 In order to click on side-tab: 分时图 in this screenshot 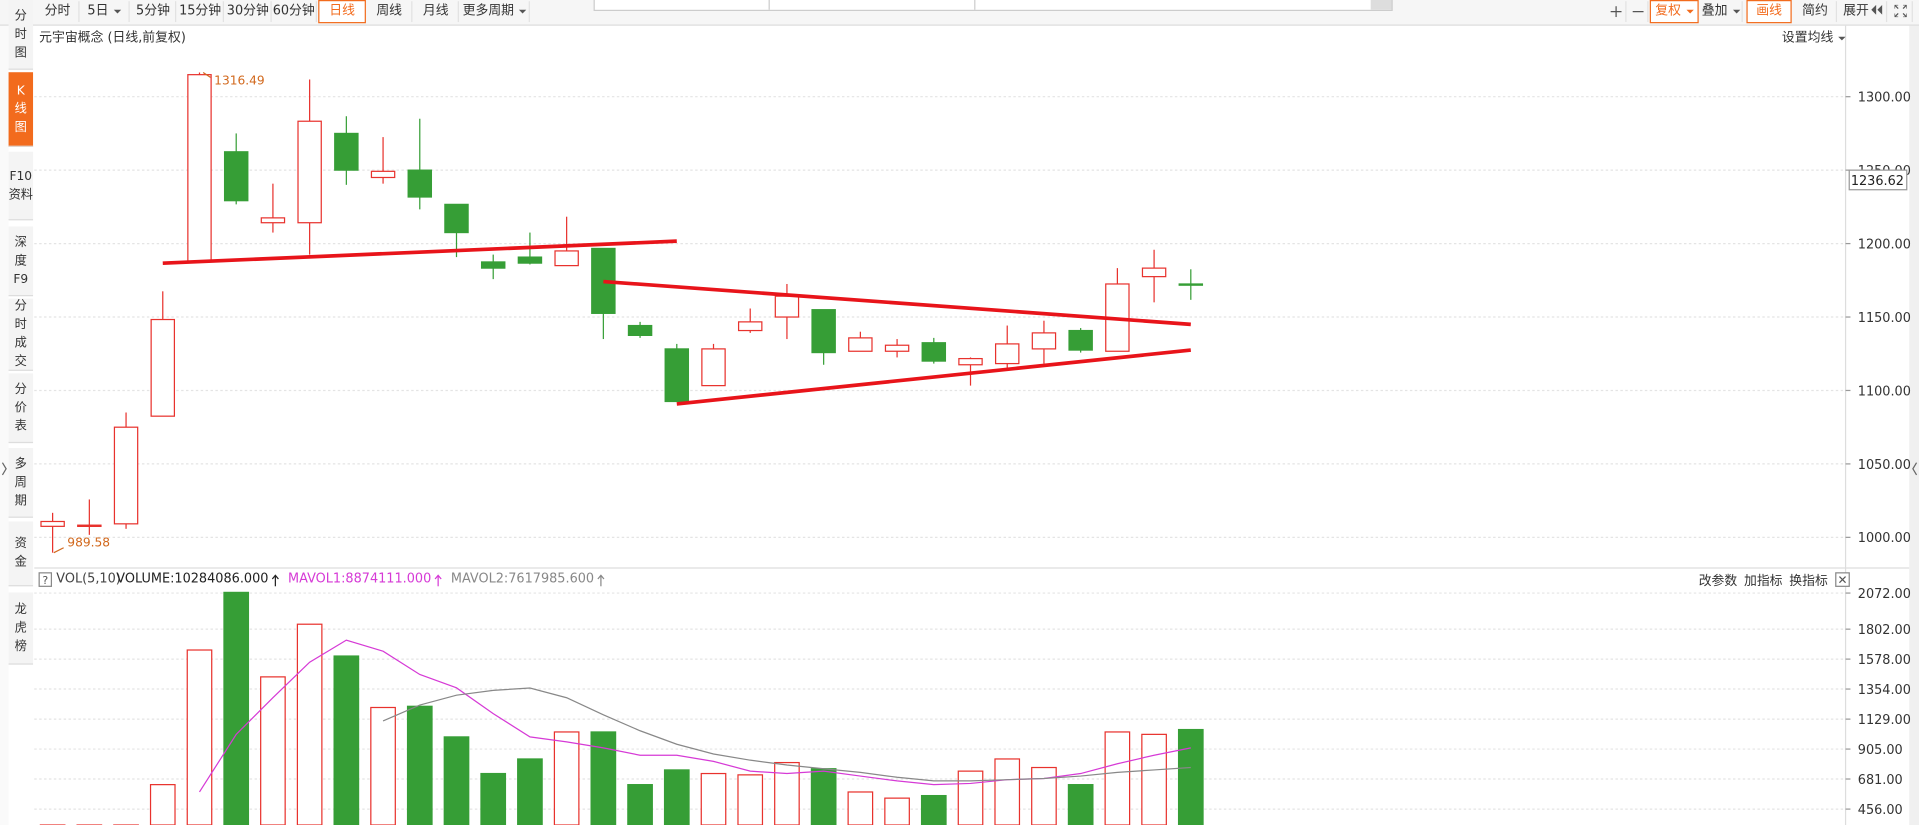, I will do `click(21, 35)`.